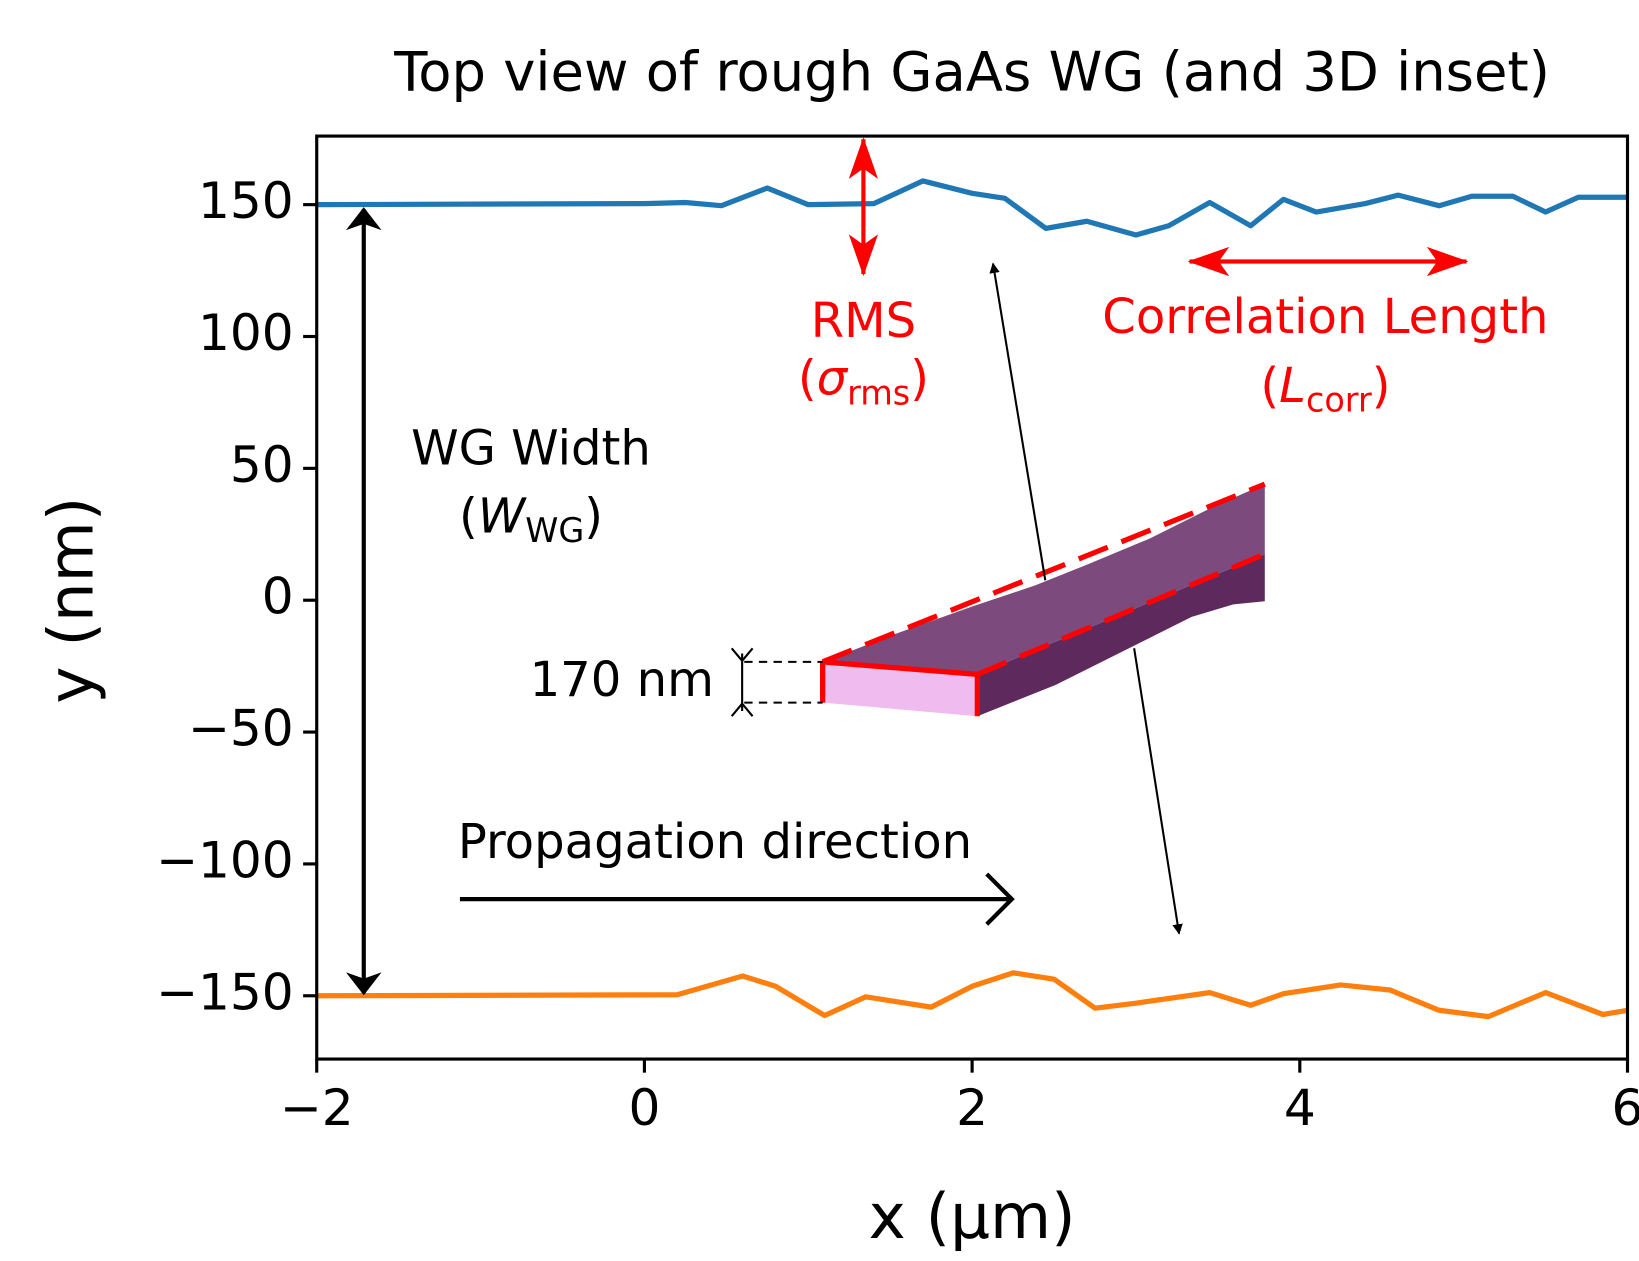  What do you see at coordinates (1625, 1107) in the screenshot?
I see `x-tick-label: 6` at bounding box center [1625, 1107].